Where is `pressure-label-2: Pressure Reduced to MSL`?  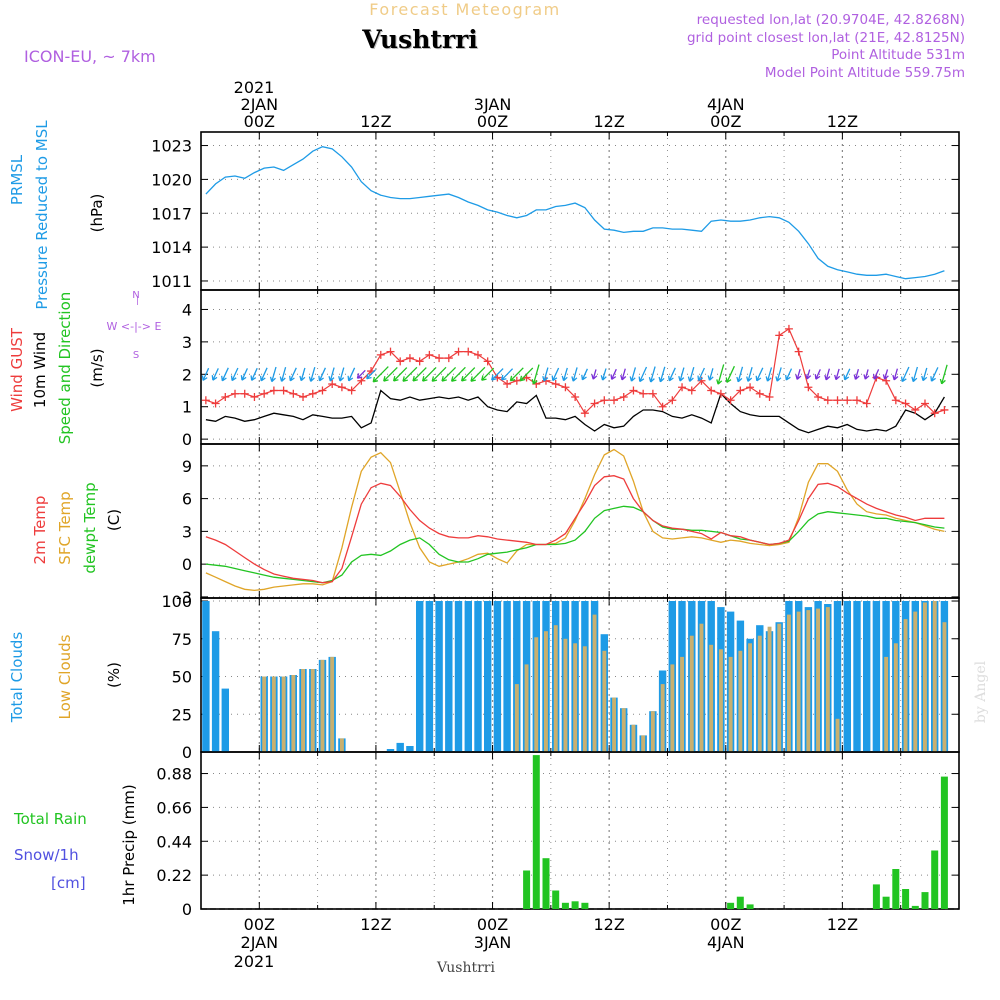 pressure-label-2: Pressure Reduced to MSL is located at coordinates (42, 215).